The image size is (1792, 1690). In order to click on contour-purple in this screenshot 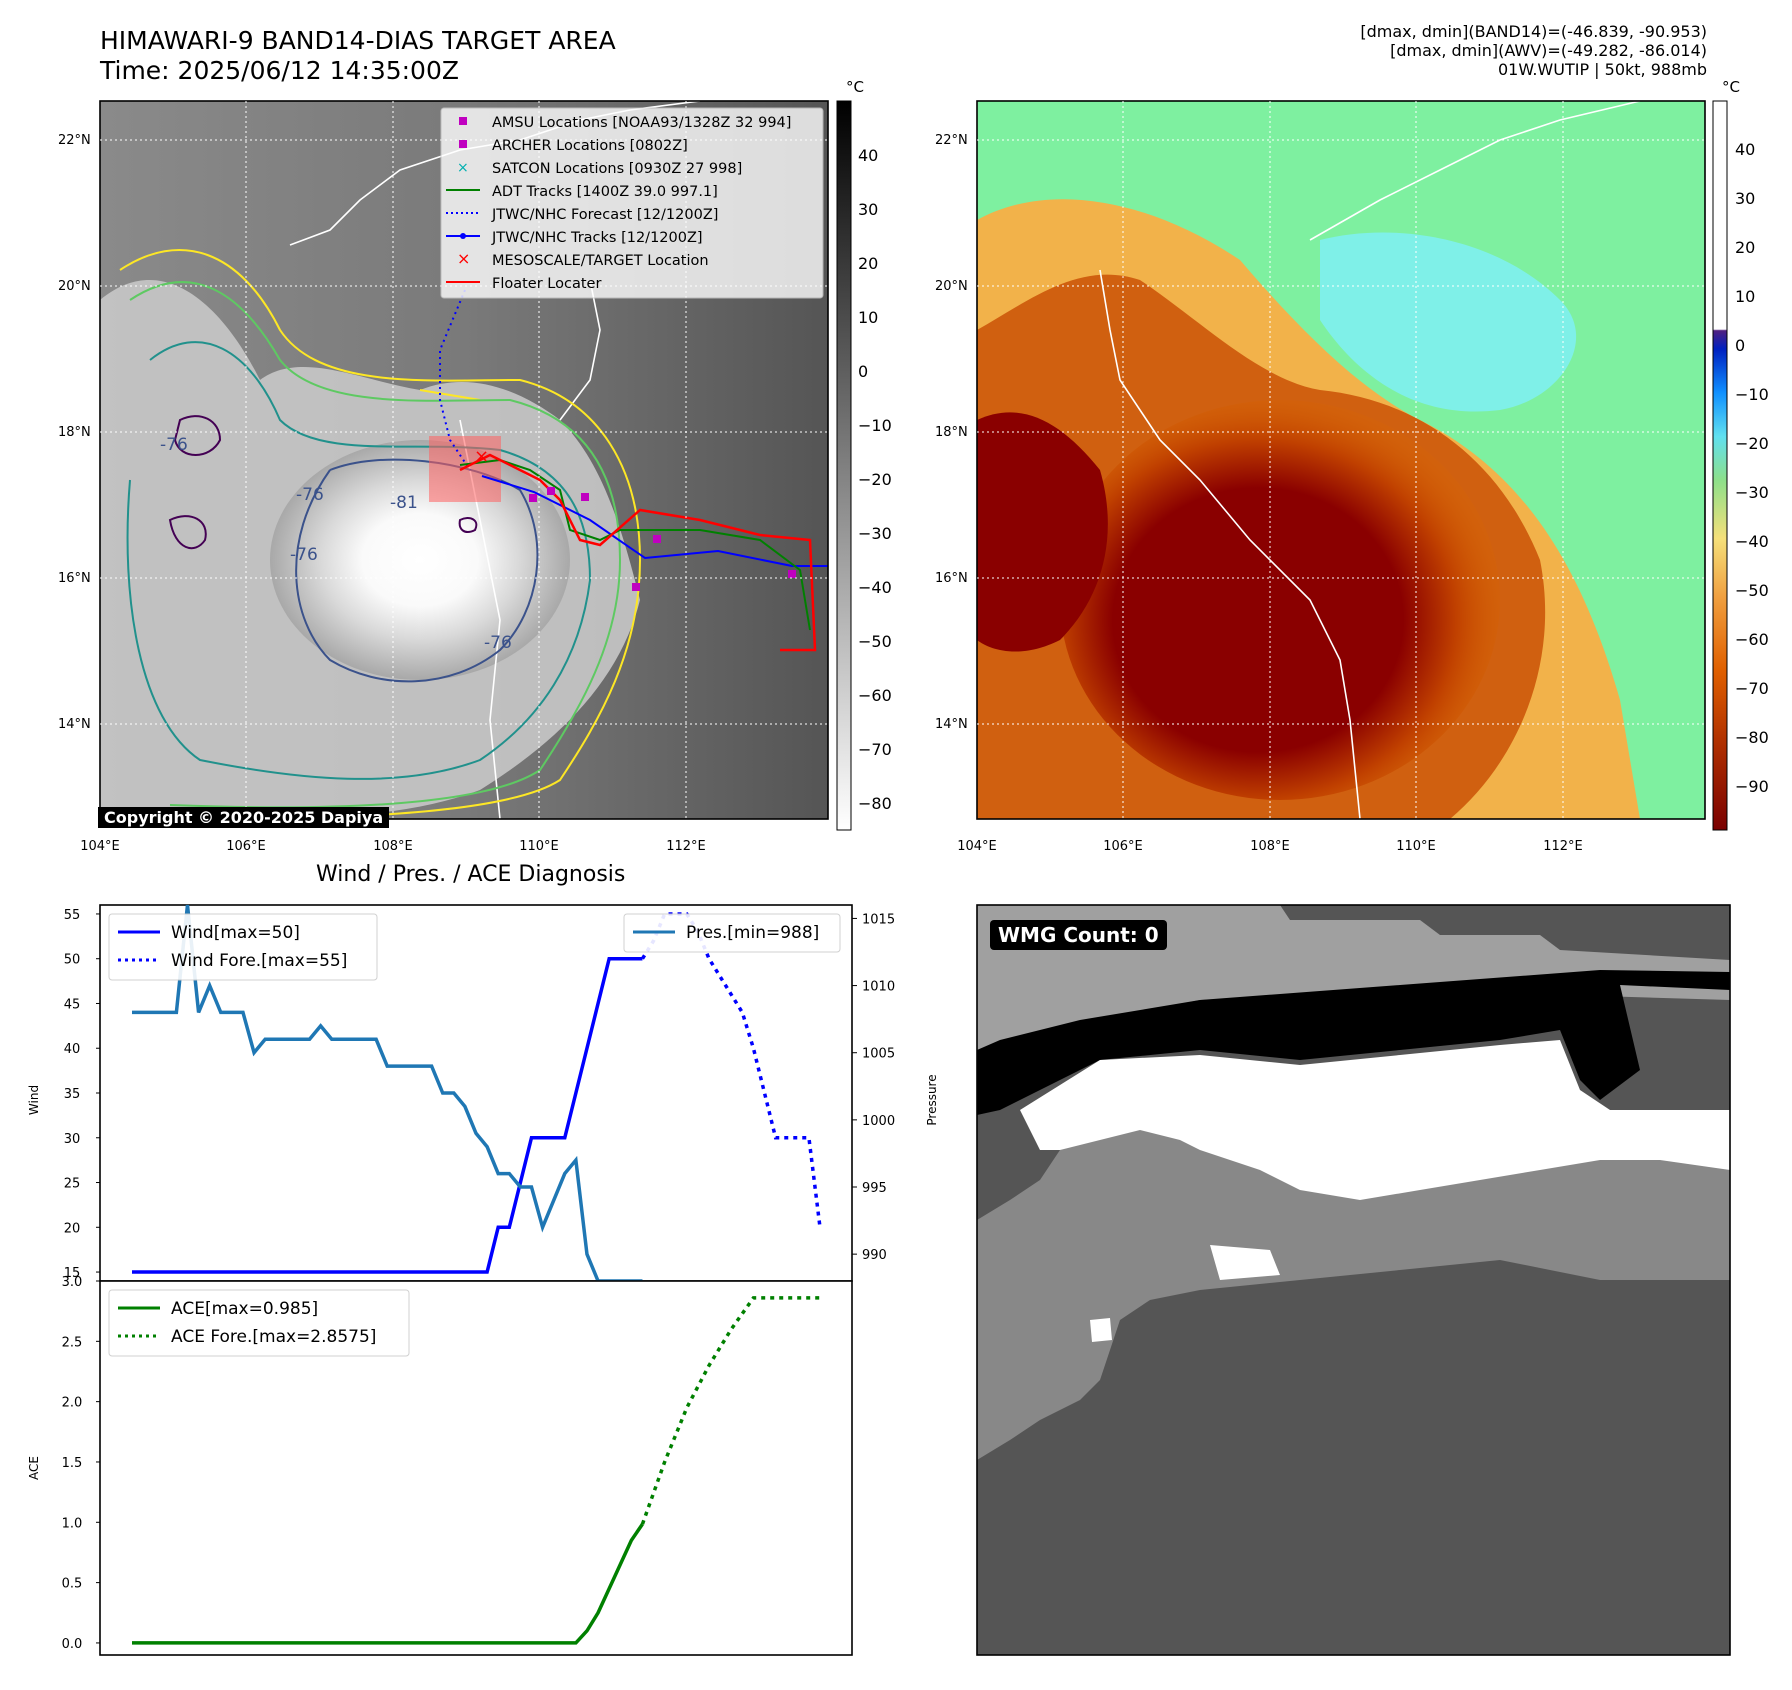, I will do `click(323, 482)`.